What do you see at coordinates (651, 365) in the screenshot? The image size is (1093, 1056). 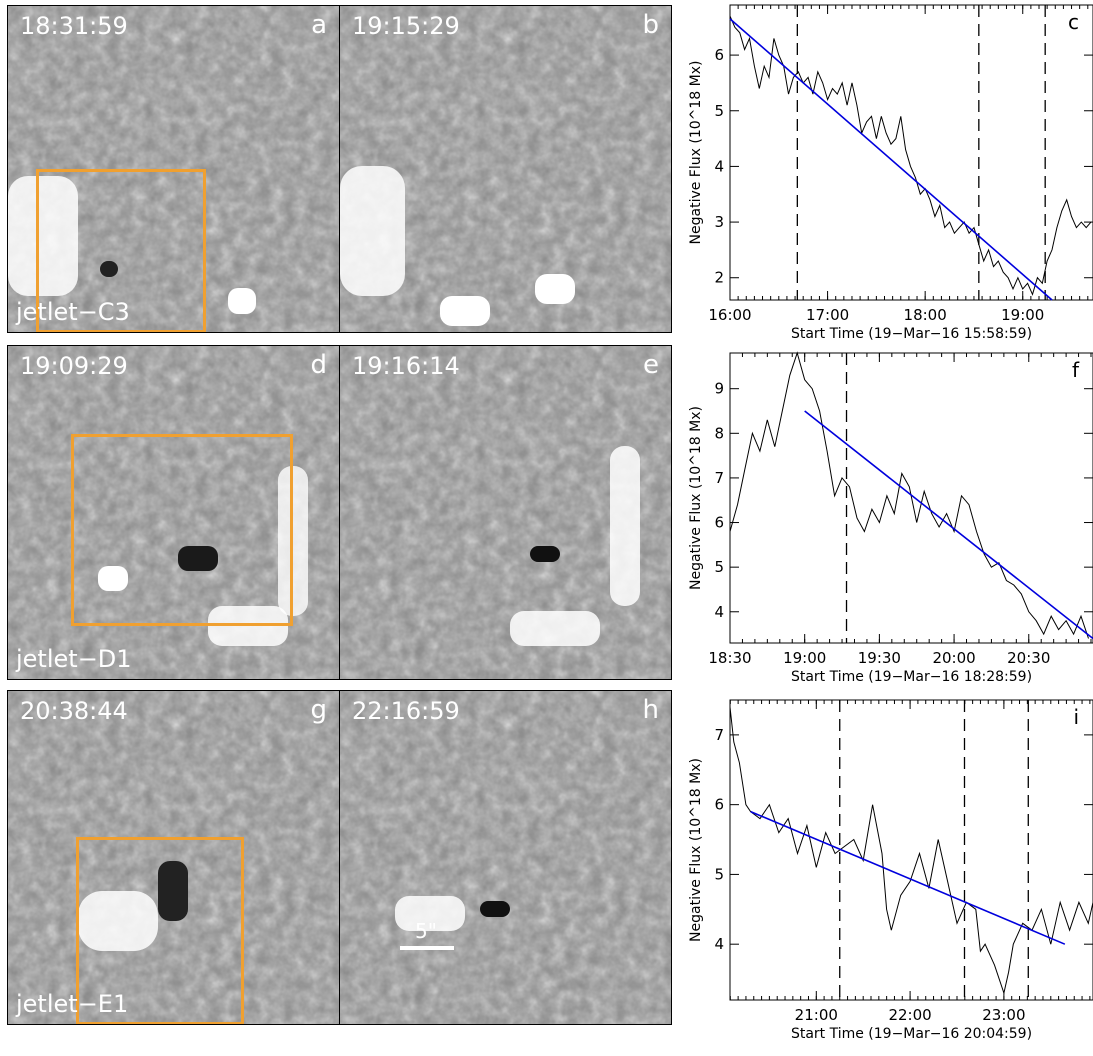 I see `panel-letter: e` at bounding box center [651, 365].